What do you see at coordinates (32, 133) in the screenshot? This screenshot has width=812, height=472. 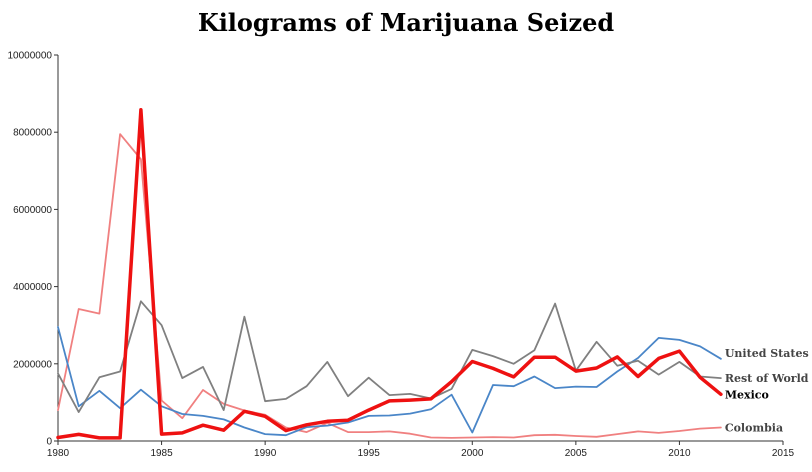 I see `y-tick-label: 8000000` at bounding box center [32, 133].